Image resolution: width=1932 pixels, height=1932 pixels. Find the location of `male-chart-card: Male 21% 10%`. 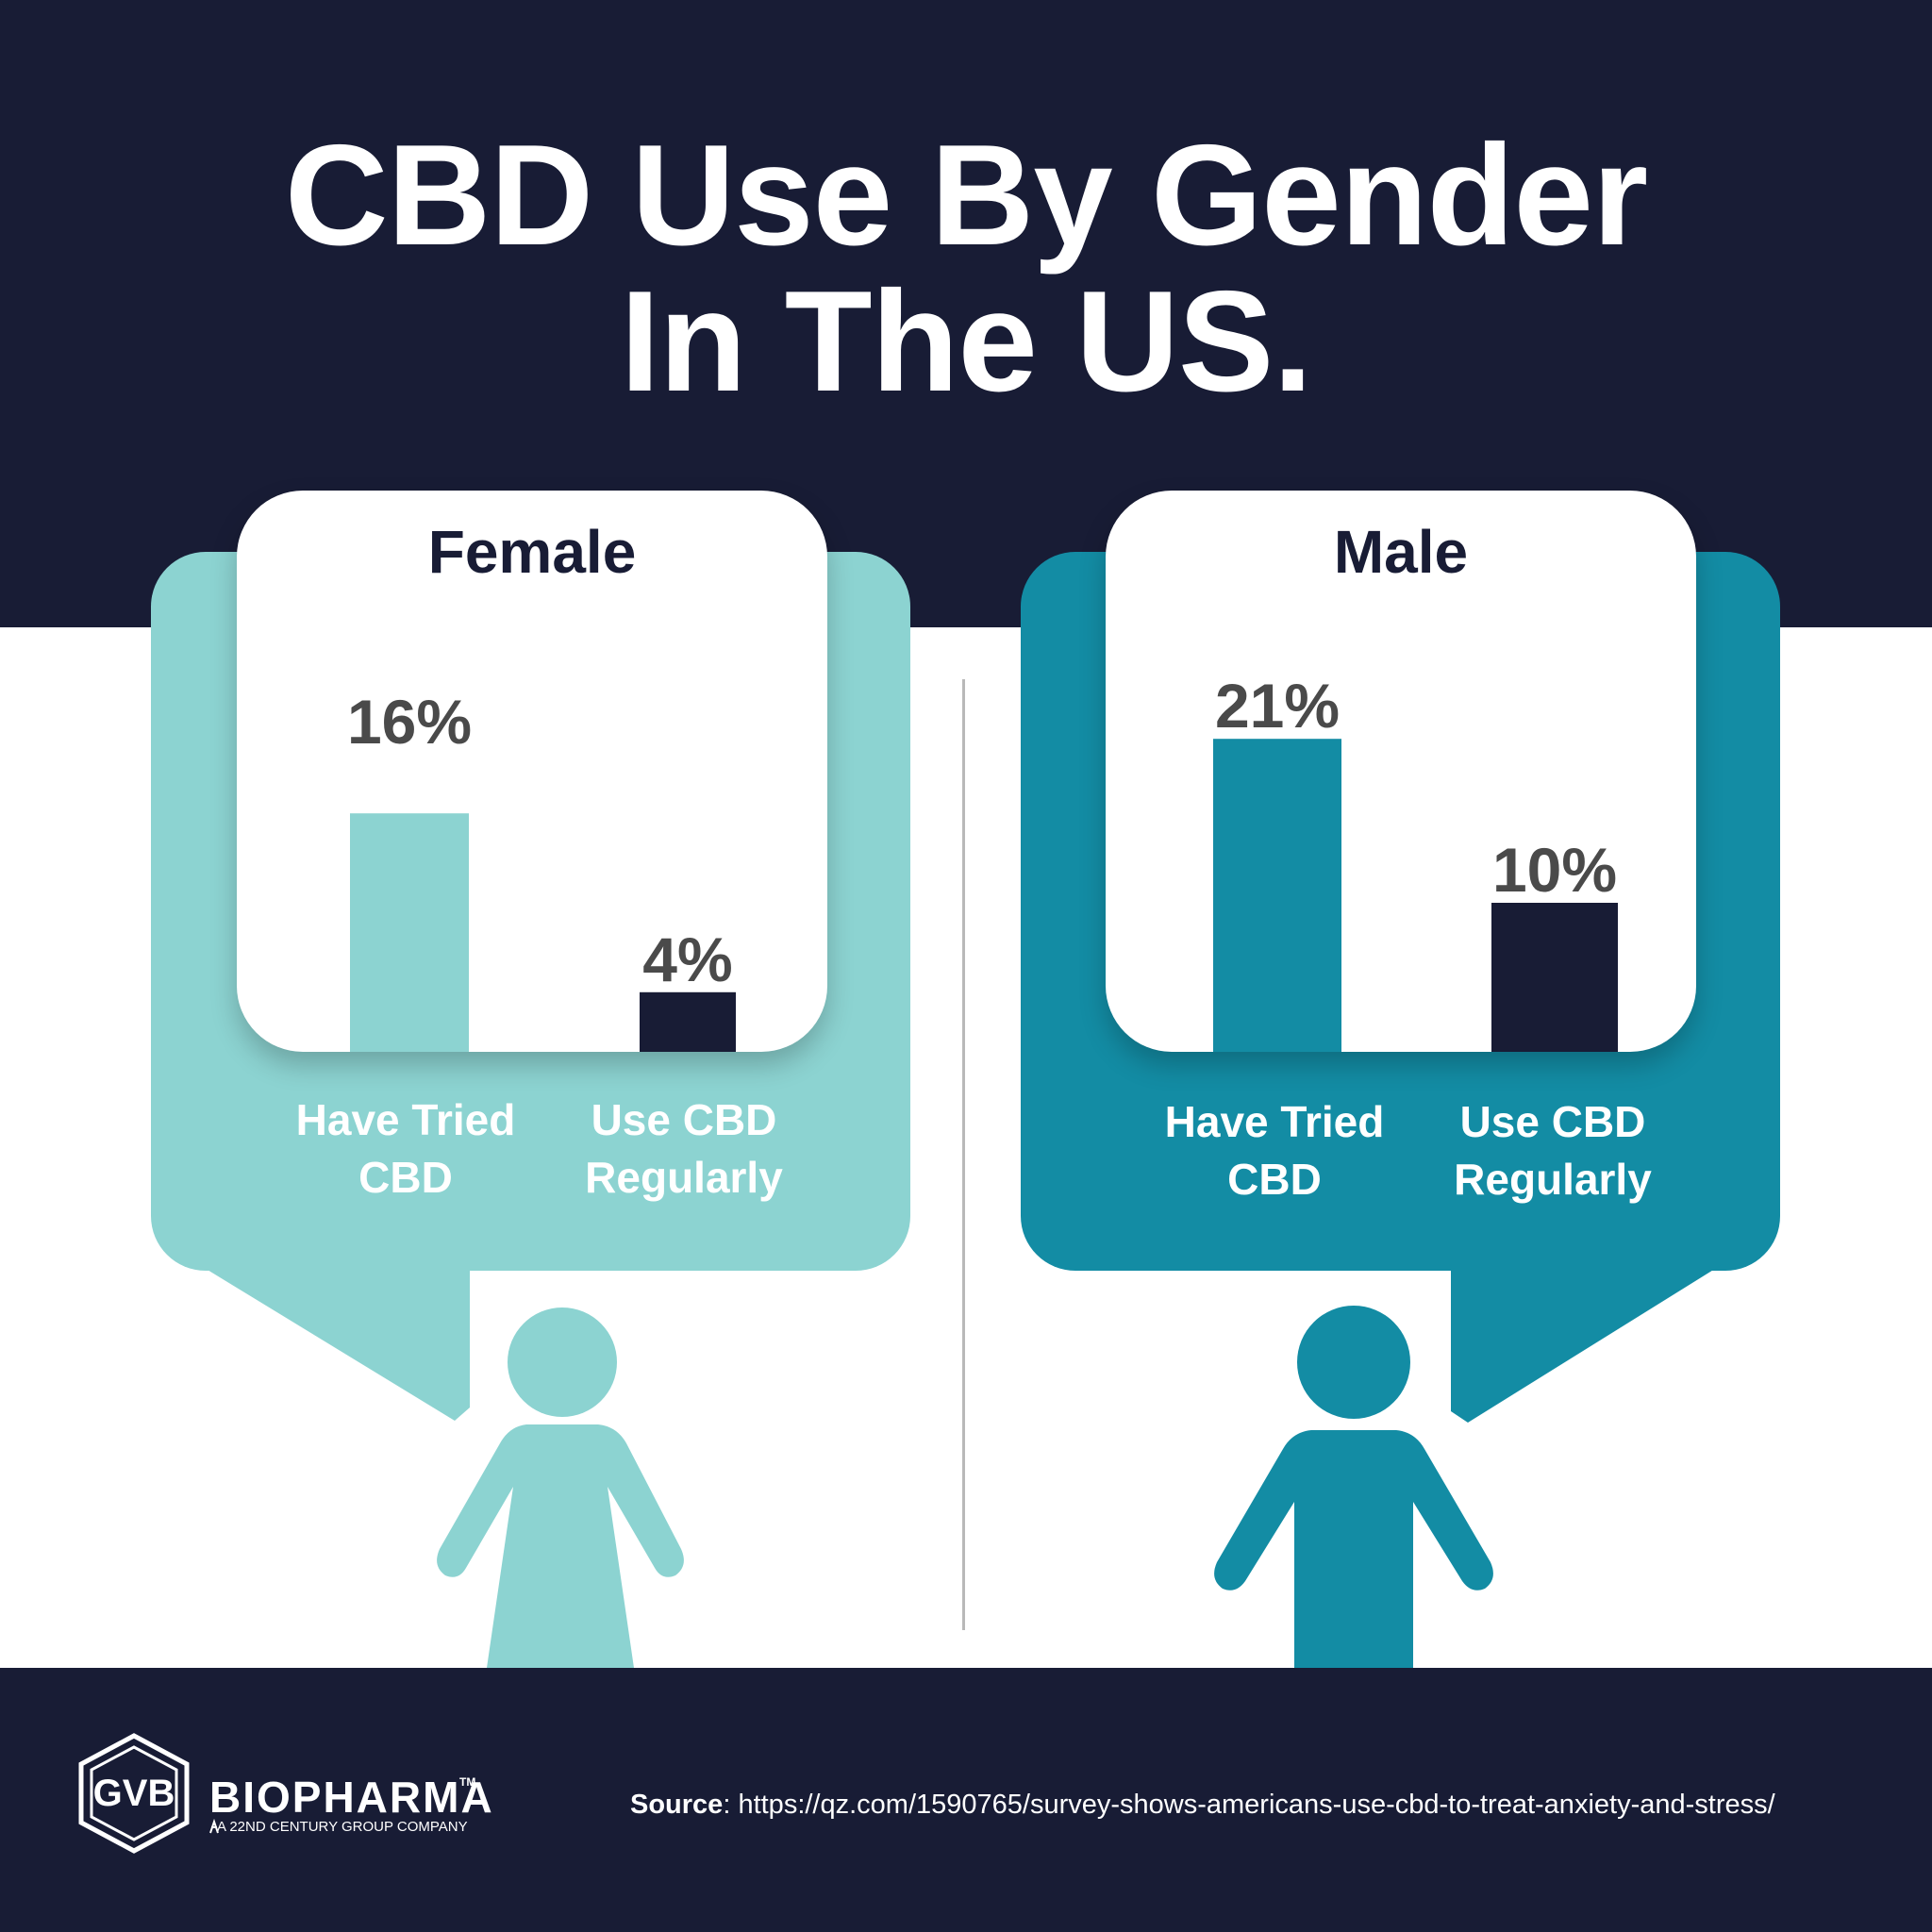

male-chart-card: Male 21% 10% is located at coordinates (1401, 772).